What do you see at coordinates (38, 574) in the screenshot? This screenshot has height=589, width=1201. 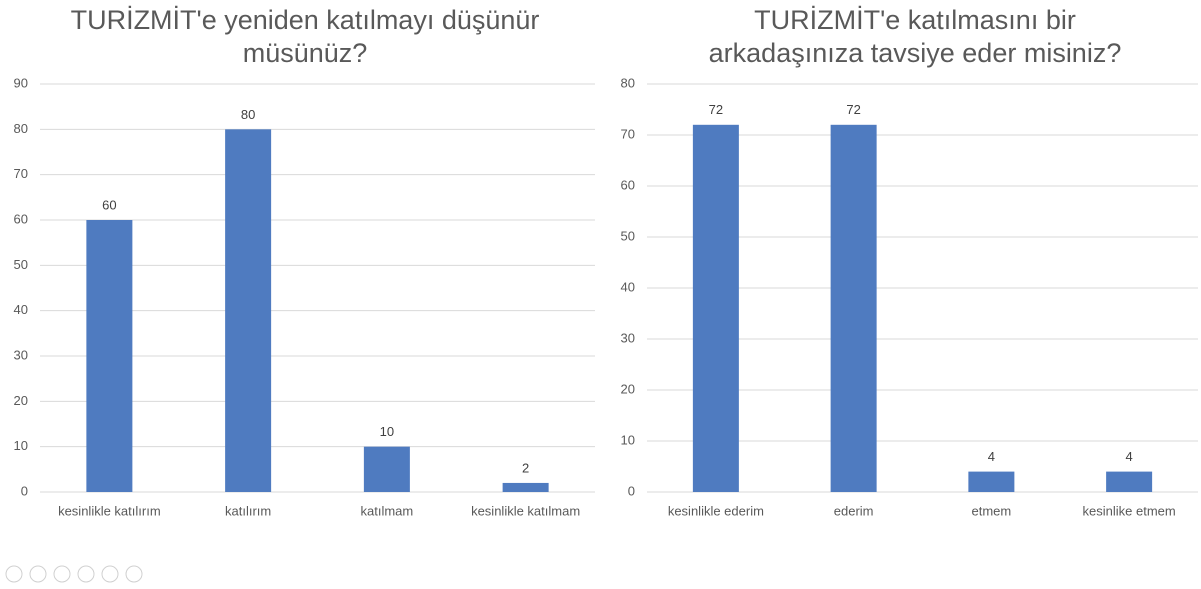 I see `control-next` at bounding box center [38, 574].